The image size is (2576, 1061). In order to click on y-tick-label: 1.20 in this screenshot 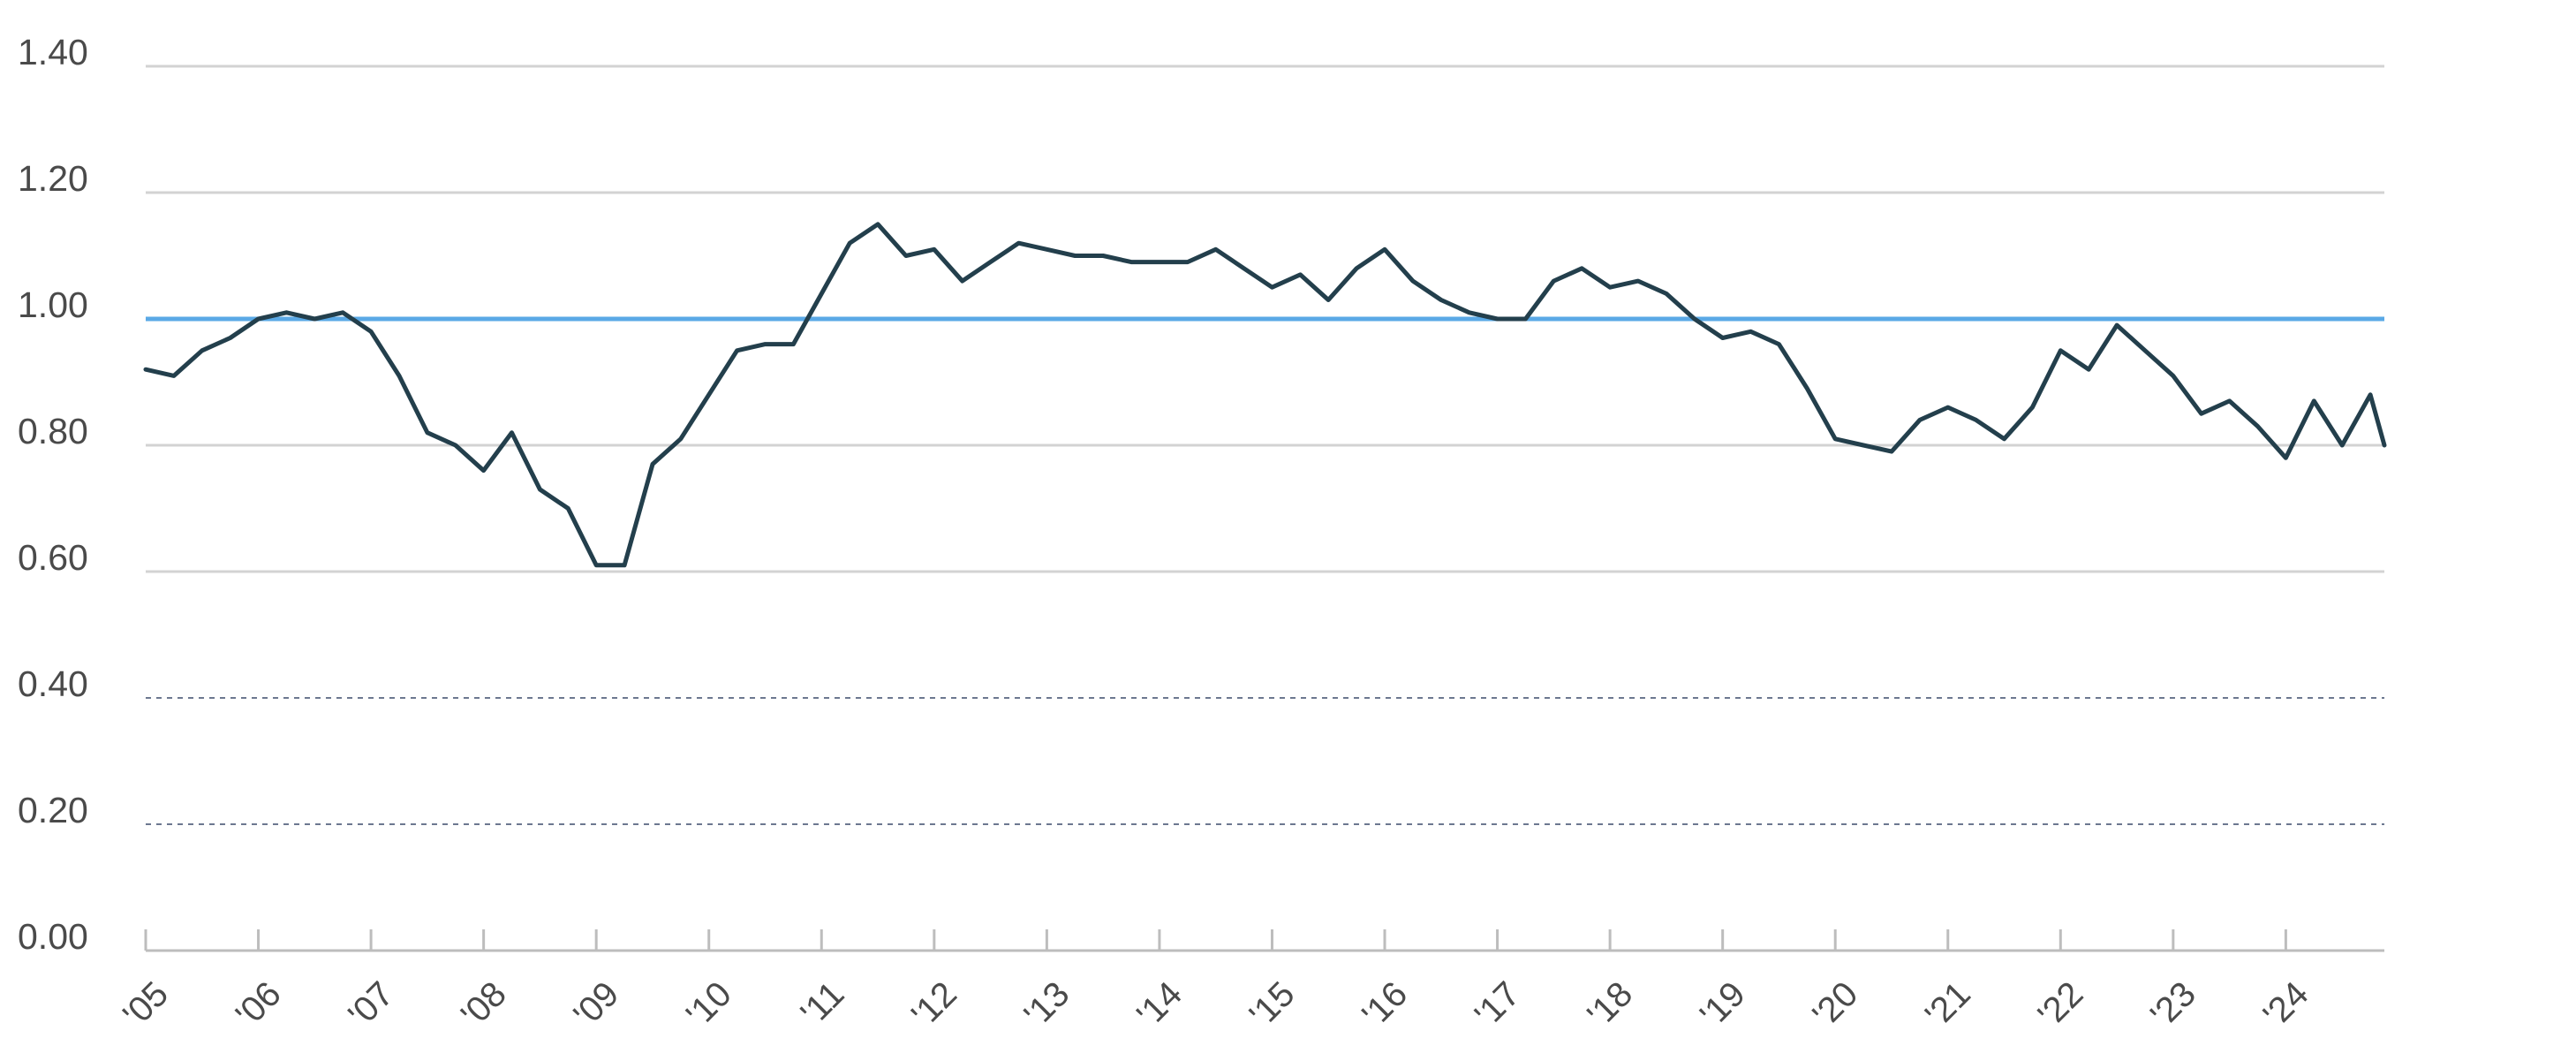, I will do `click(53, 178)`.